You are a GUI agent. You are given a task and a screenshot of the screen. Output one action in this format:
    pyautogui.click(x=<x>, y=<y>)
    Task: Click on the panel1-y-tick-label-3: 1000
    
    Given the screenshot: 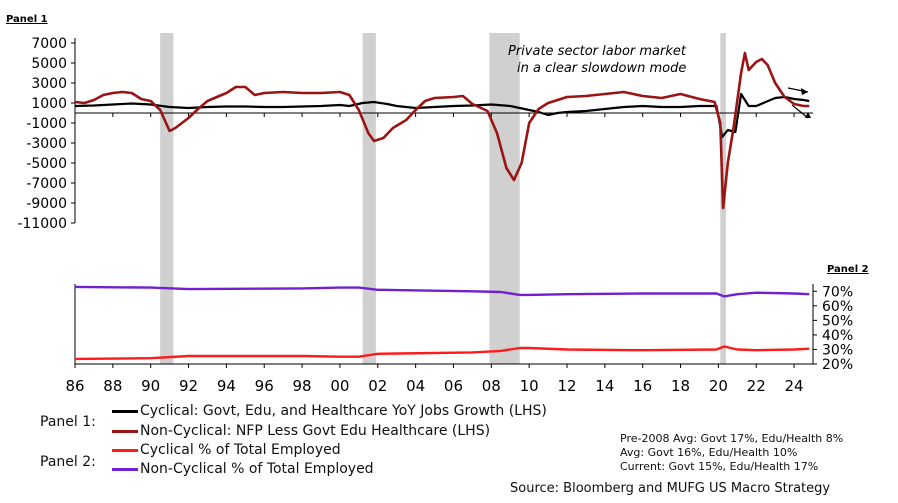 What is the action you would take?
    pyautogui.click(x=49, y=104)
    